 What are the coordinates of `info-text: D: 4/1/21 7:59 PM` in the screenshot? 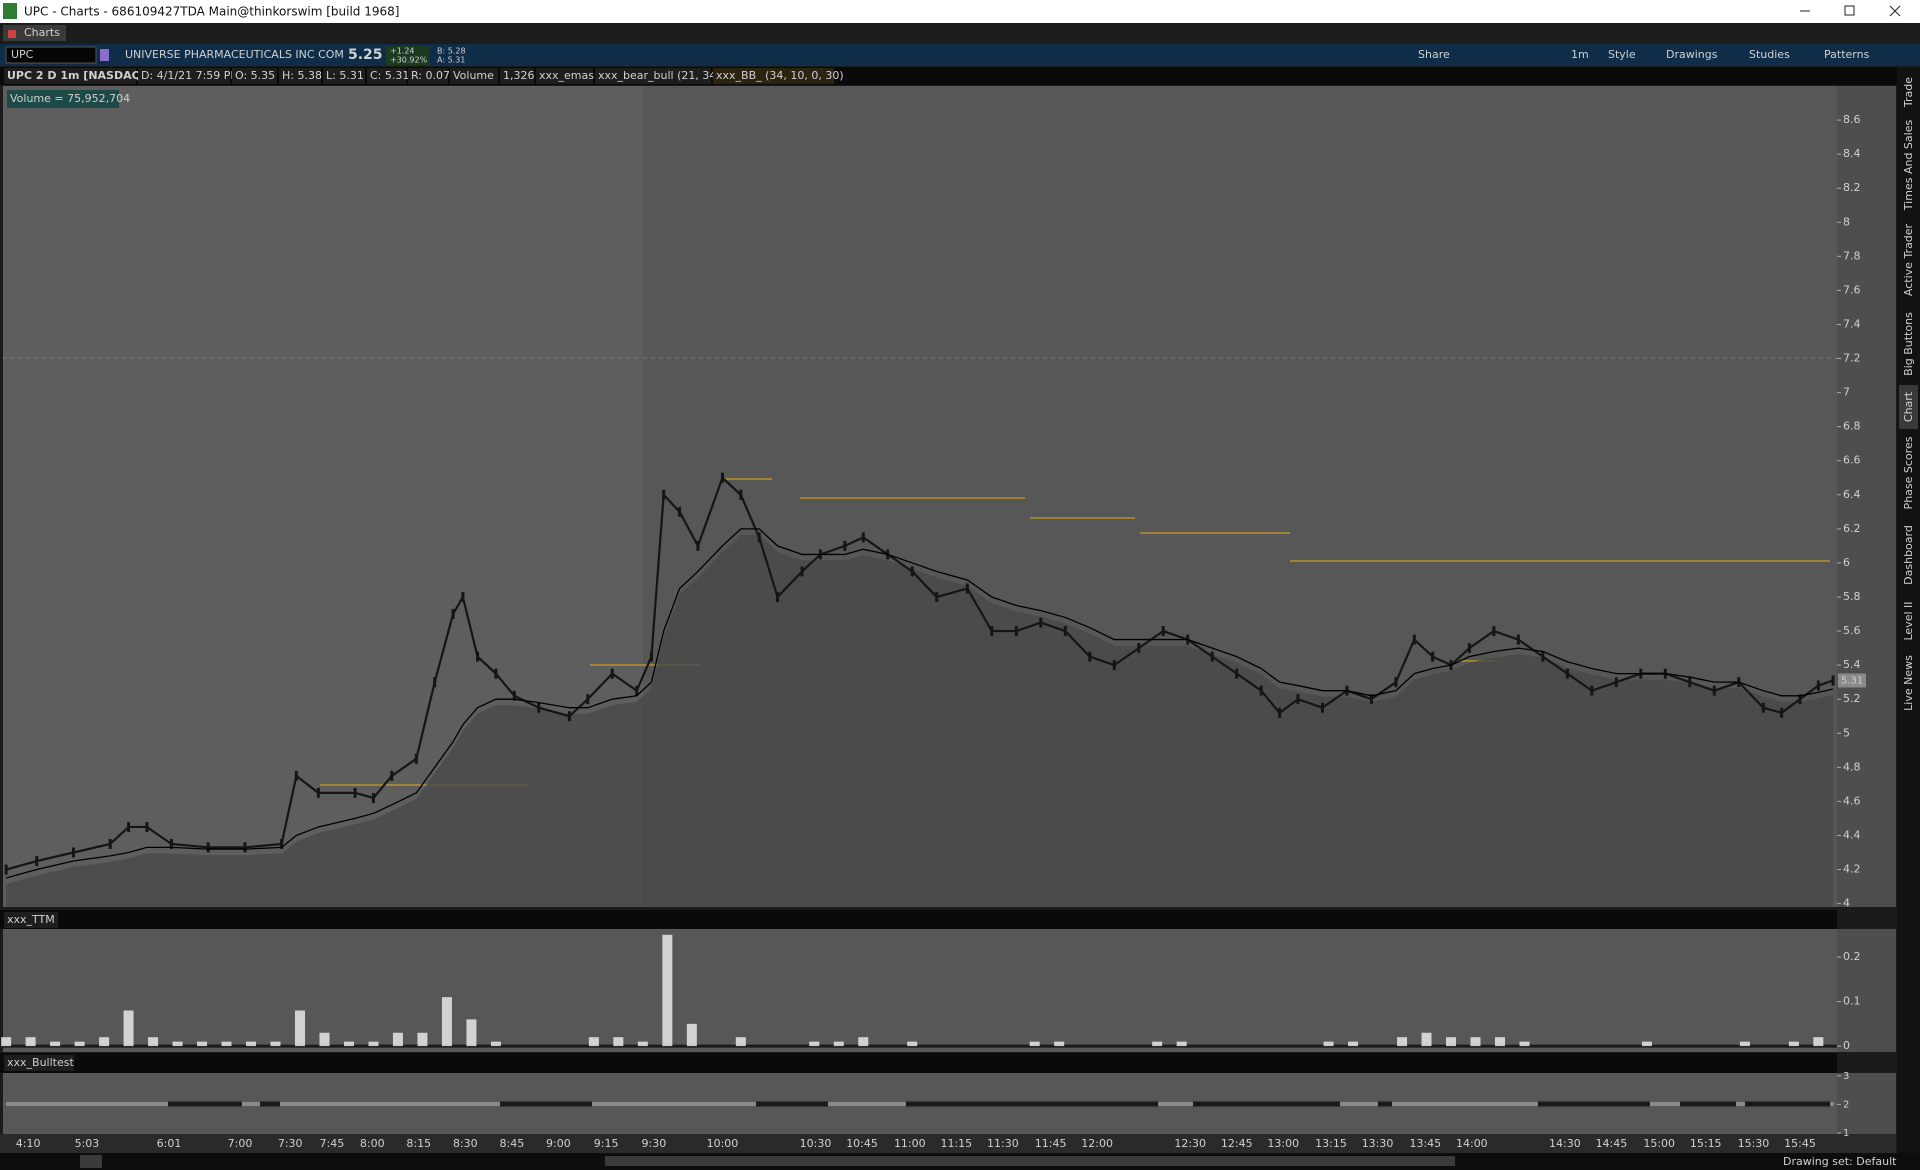 It's located at (190, 75).